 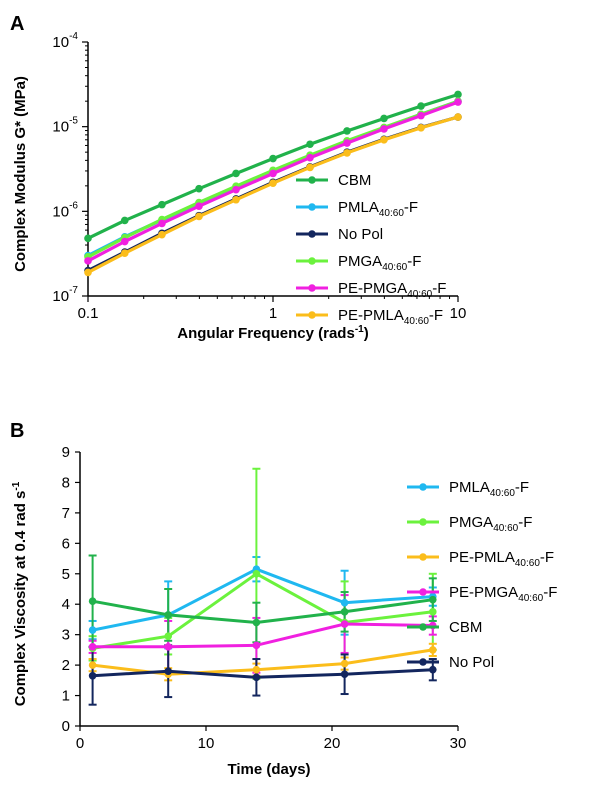 What do you see at coordinates (66, 665) in the screenshot?
I see `y-tick-label: 2` at bounding box center [66, 665].